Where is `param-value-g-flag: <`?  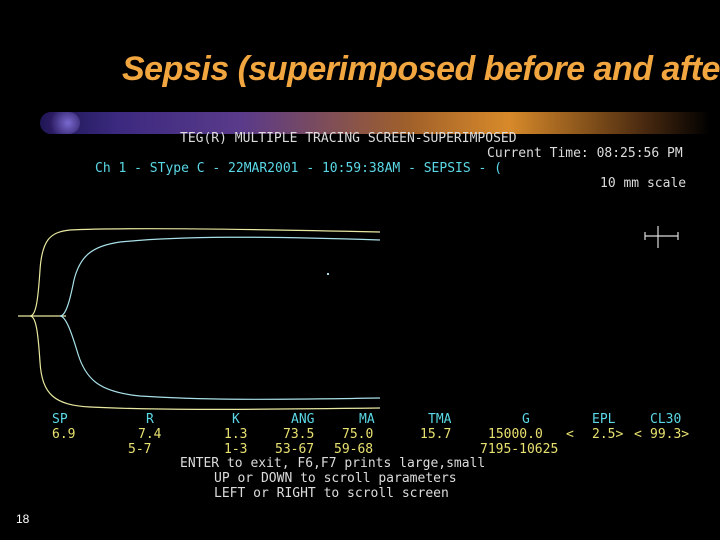 param-value-g-flag: < is located at coordinates (570, 434).